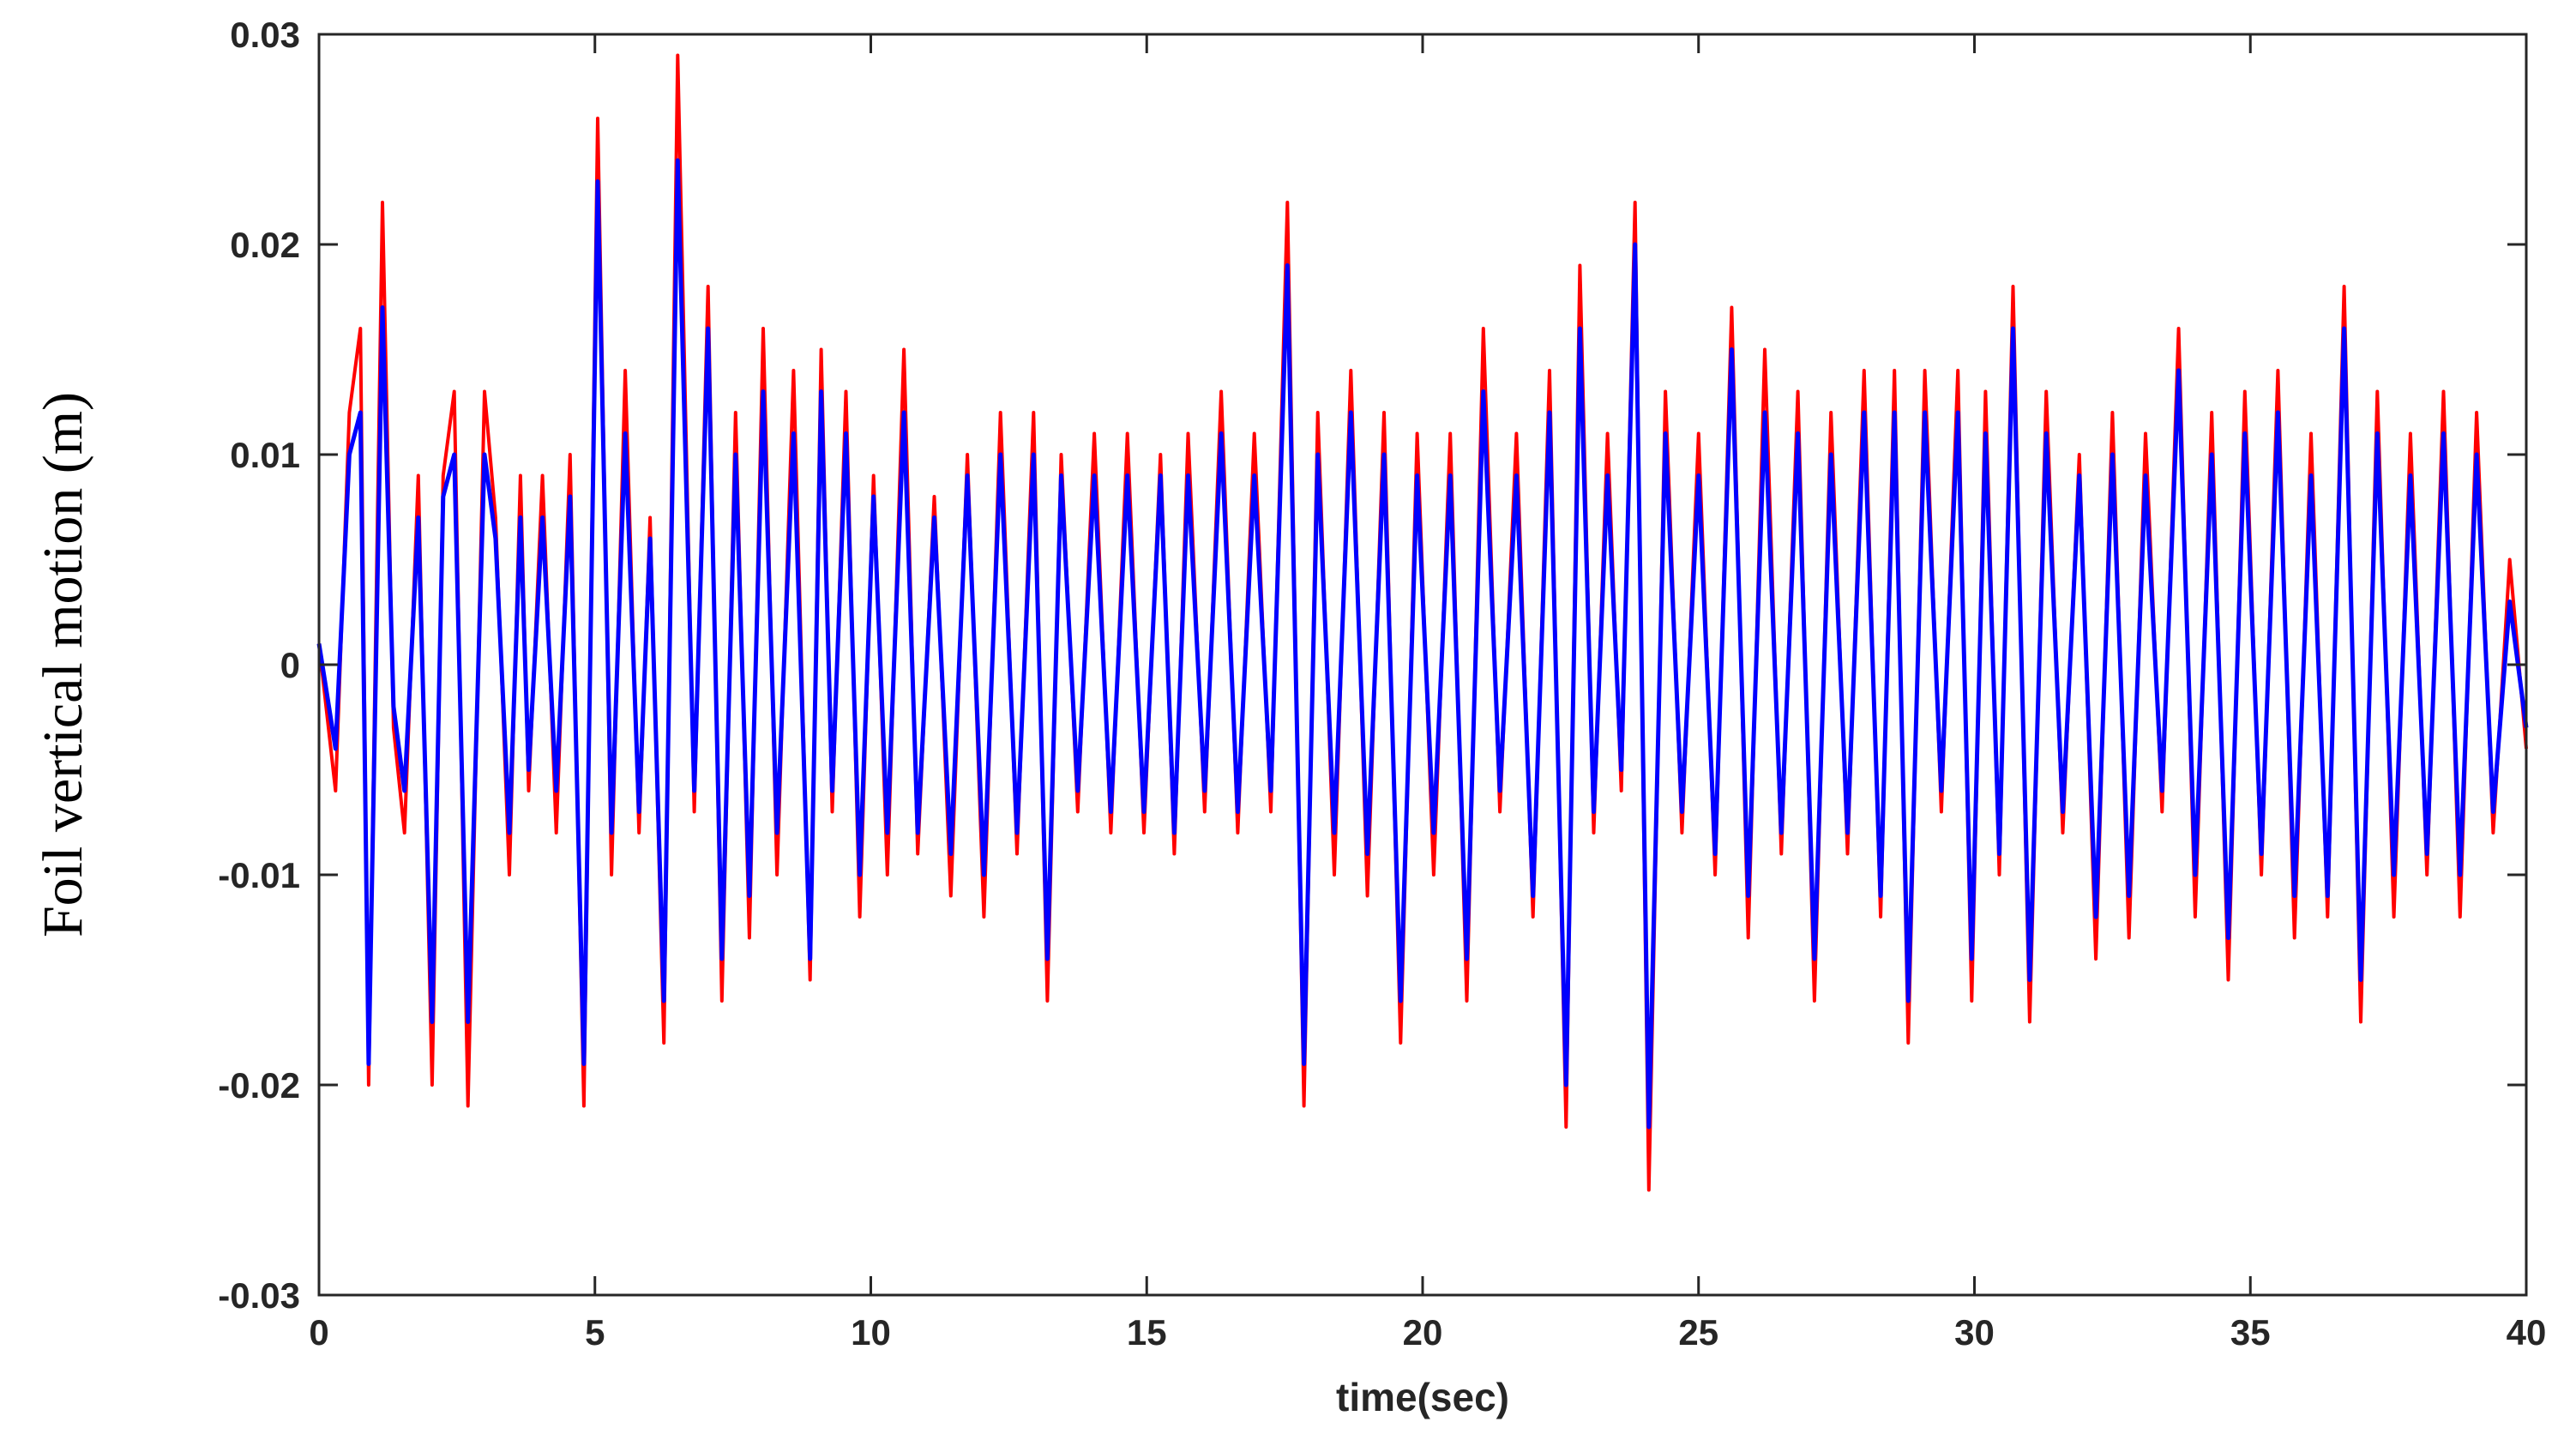 The width and height of the screenshot is (2576, 1446). I want to click on y-tick-label: -0.02, so click(259, 1086).